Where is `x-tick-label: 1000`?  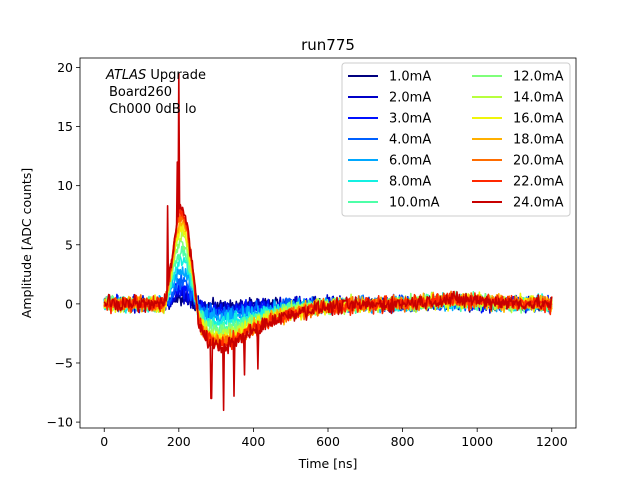 x-tick-label: 1000 is located at coordinates (477, 441).